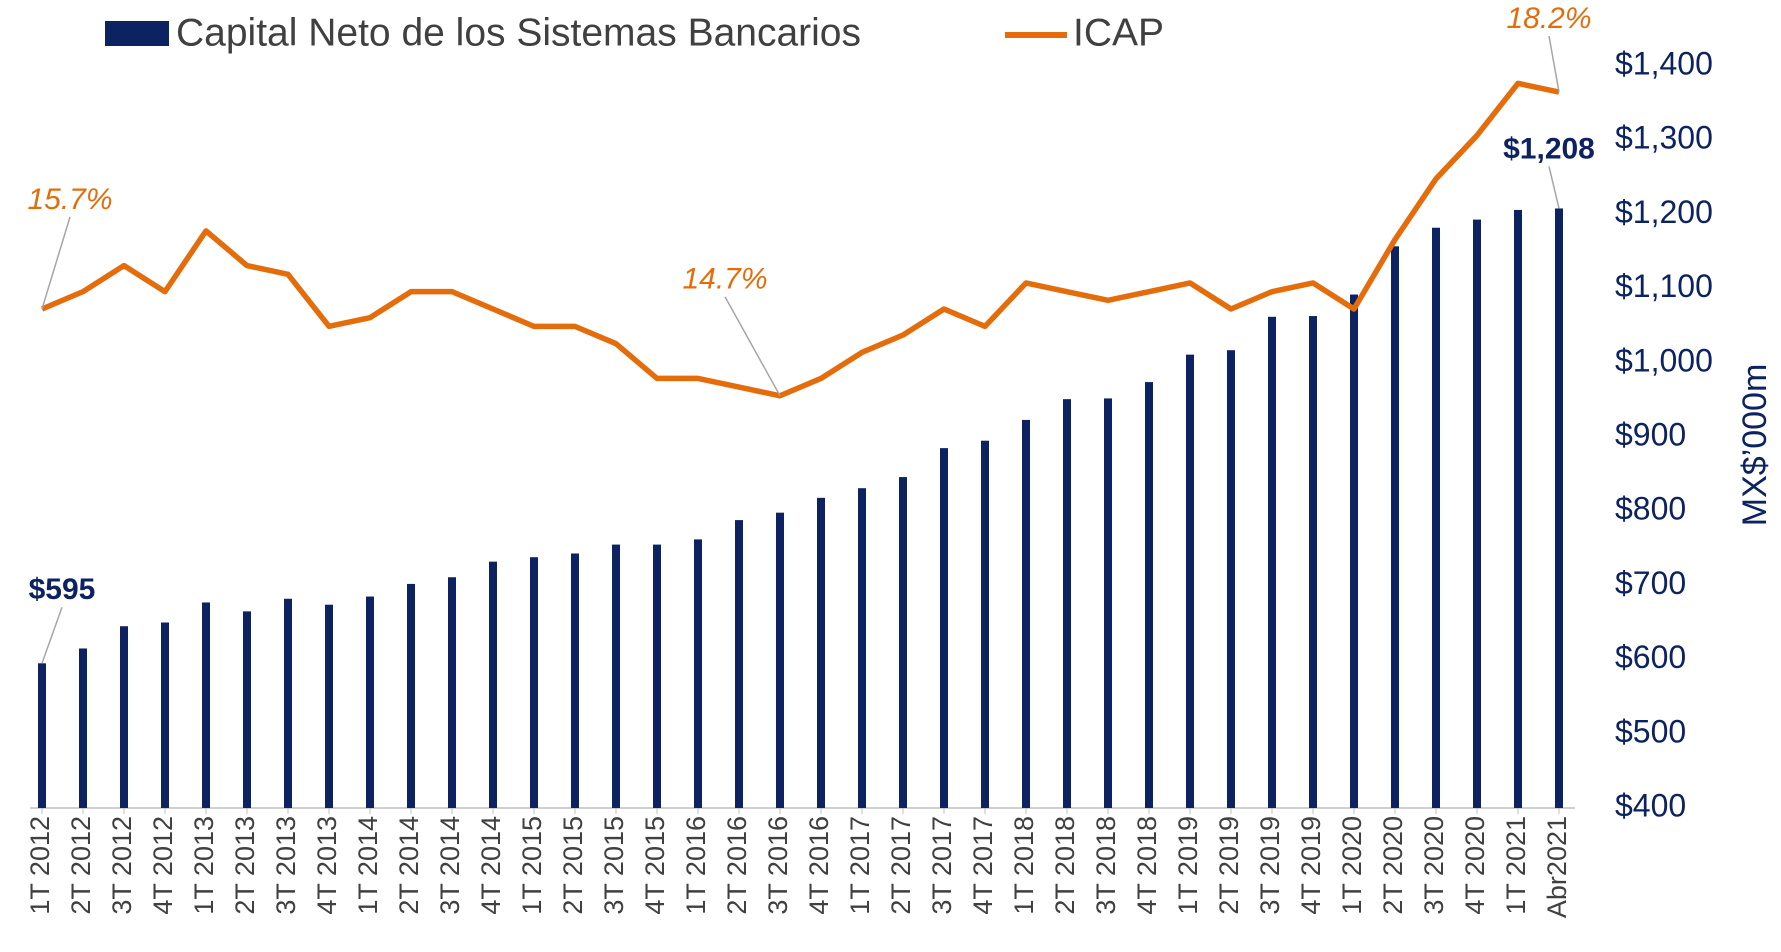  What do you see at coordinates (1664, 286) in the screenshot?
I see `y-tick-label: $1,100` at bounding box center [1664, 286].